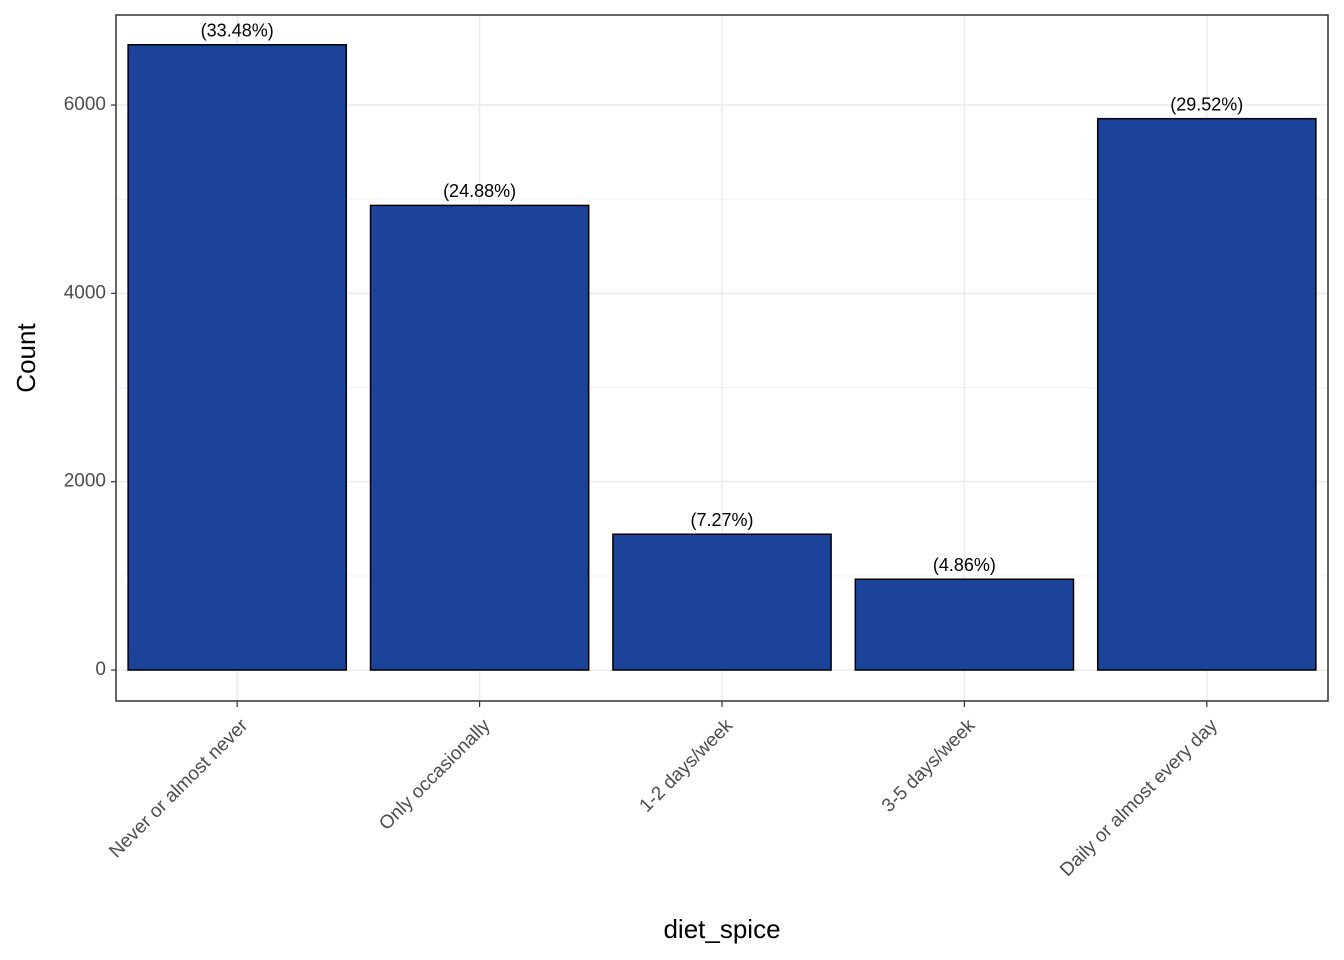 This screenshot has width=1344, height=960. Describe the element at coordinates (85, 104) in the screenshot. I see `y-tick-label: 6000` at that location.